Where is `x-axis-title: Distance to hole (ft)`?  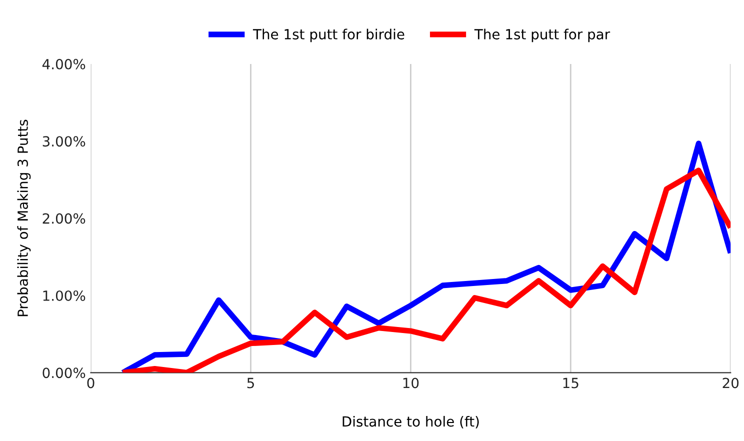
x-axis-title: Distance to hole (ft) is located at coordinates (410, 422).